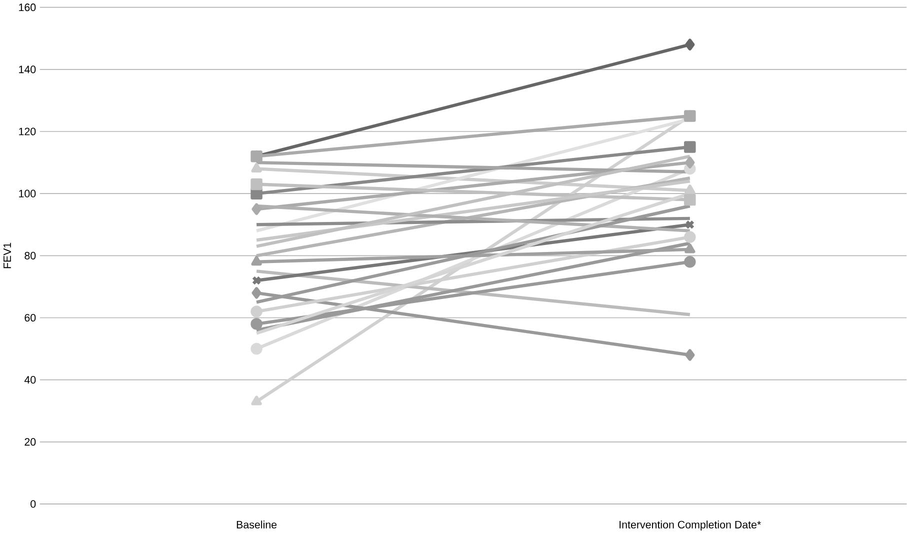 This screenshot has width=907, height=534. Describe the element at coordinates (30, 256) in the screenshot. I see `y-tick-label: 80` at that location.